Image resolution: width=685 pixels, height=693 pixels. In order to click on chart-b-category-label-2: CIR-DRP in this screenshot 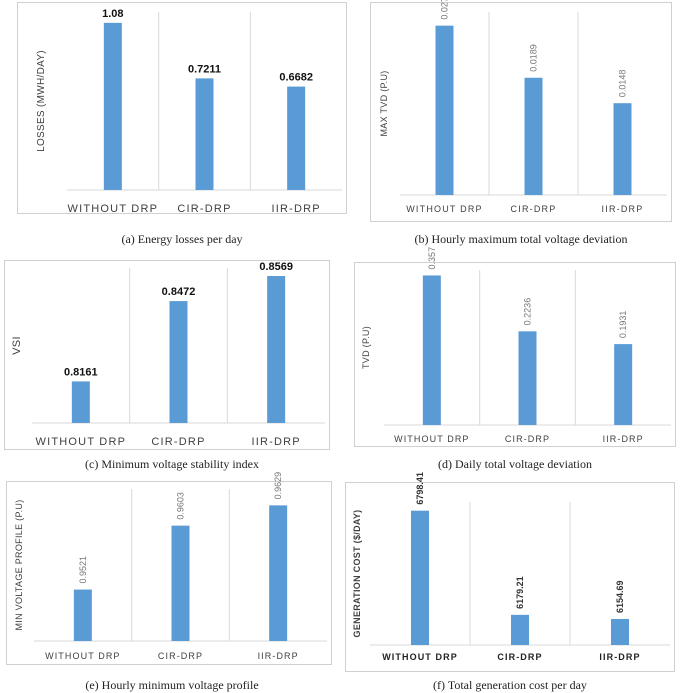, I will do `click(534, 209)`.